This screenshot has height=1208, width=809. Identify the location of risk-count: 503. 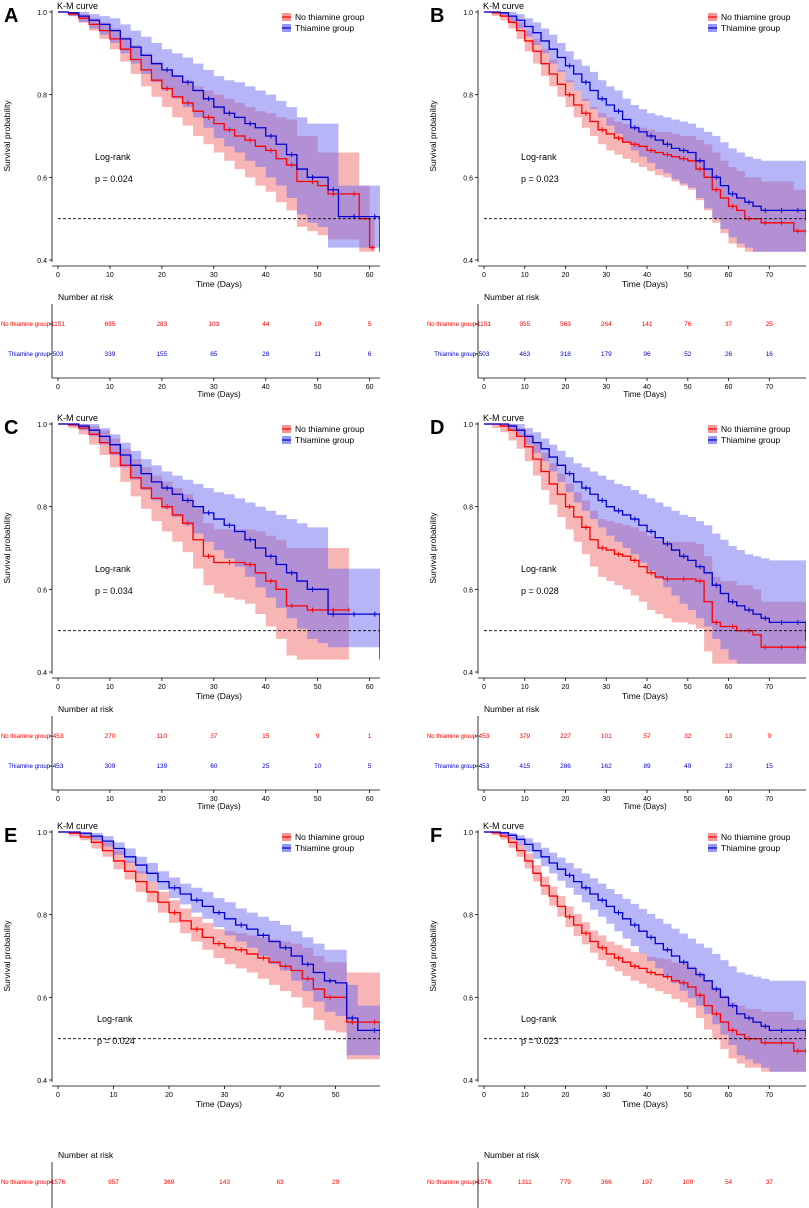
(484, 354).